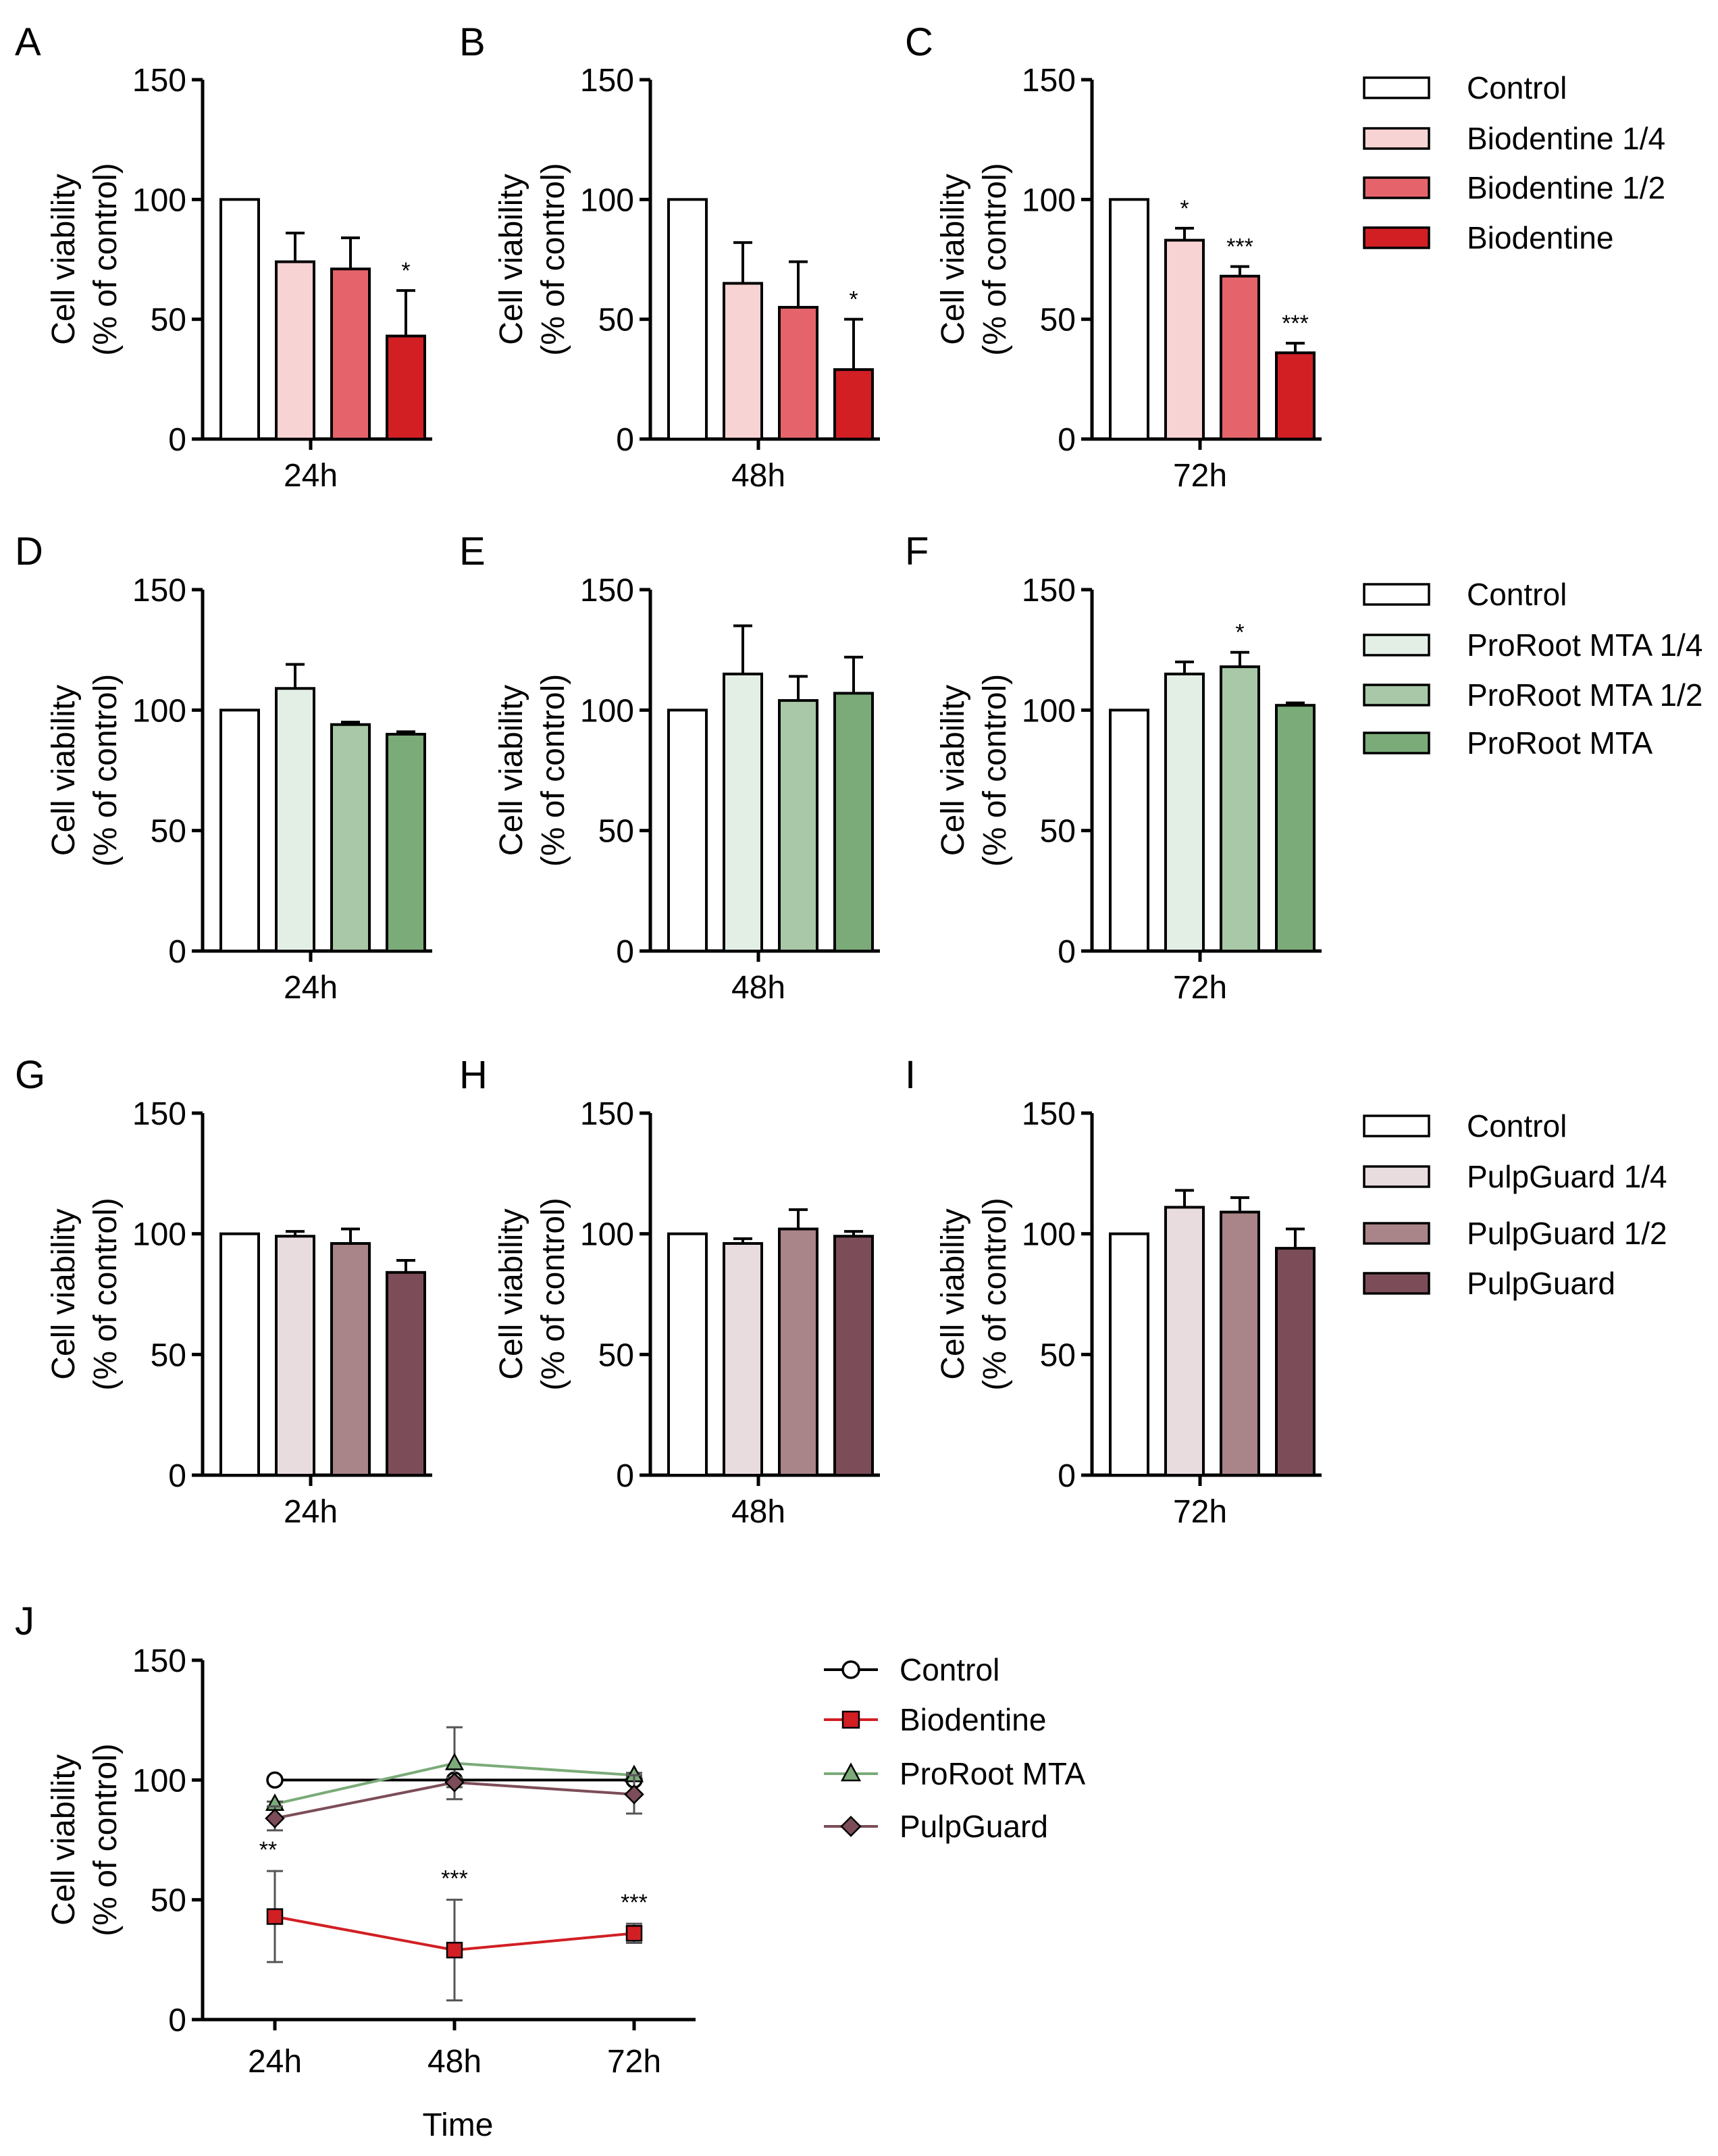 The width and height of the screenshot is (1718, 2156). Describe the element at coordinates (64, 1293) in the screenshot. I see `panel-g-y-axis-title-line: Cell viability` at that location.